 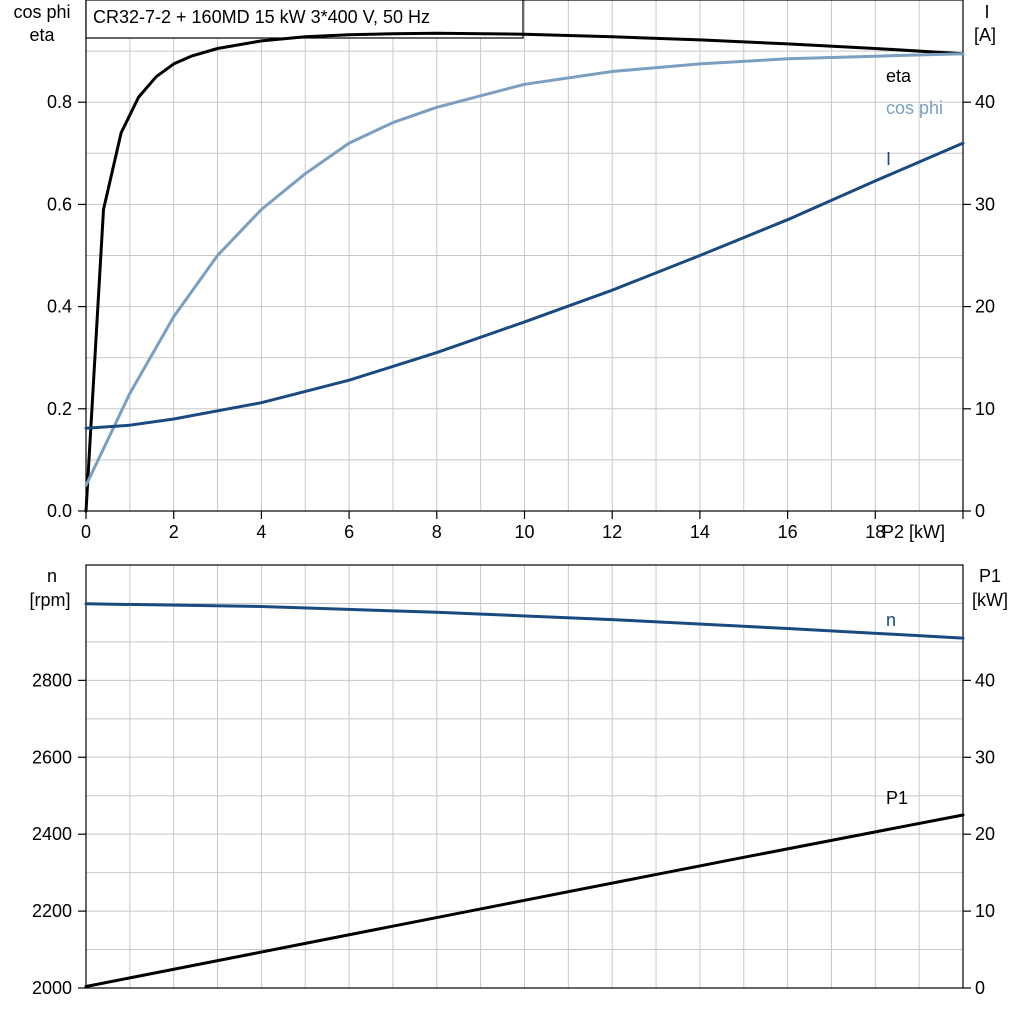 What do you see at coordinates (985, 35) in the screenshot?
I see `y-right-axis-label-line2: [A]` at bounding box center [985, 35].